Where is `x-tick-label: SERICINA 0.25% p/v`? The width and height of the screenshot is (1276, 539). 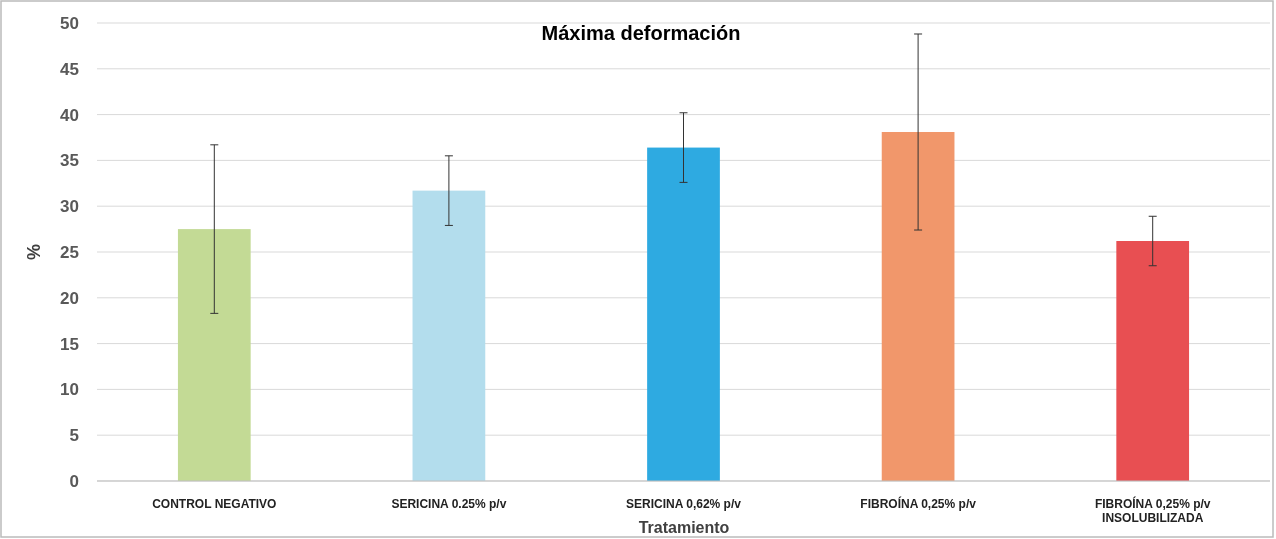 x-tick-label: SERICINA 0.25% p/v is located at coordinates (449, 503).